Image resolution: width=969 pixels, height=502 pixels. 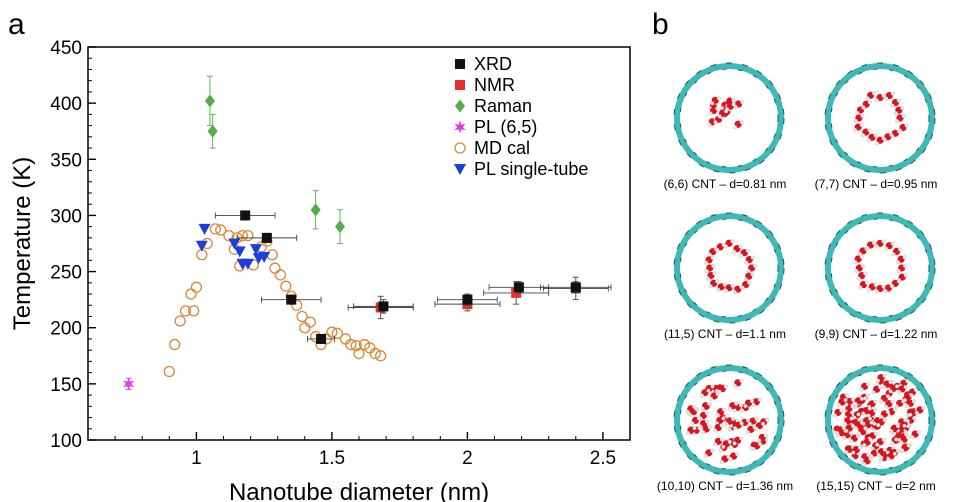 What do you see at coordinates (726, 113) in the screenshot?
I see `water-molecules` at bounding box center [726, 113].